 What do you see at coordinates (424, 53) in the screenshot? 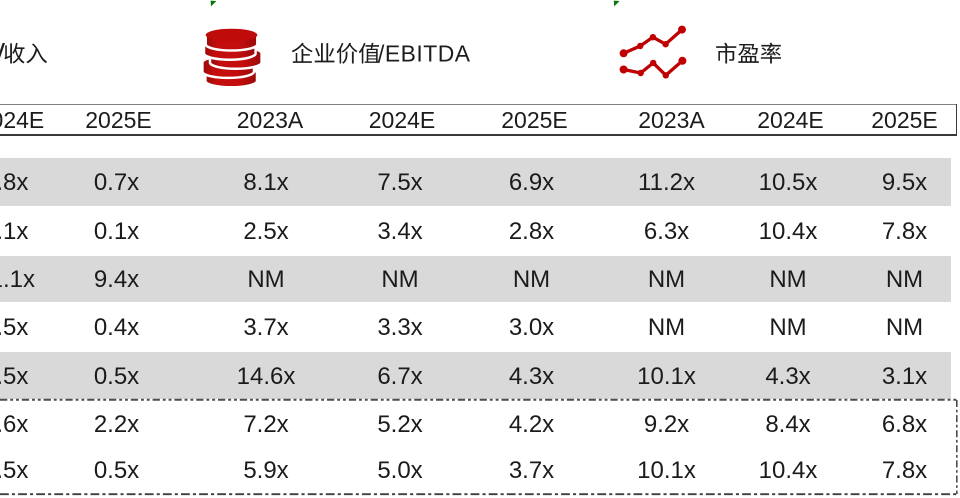
I see `svg-text: /EBITDA` at bounding box center [424, 53].